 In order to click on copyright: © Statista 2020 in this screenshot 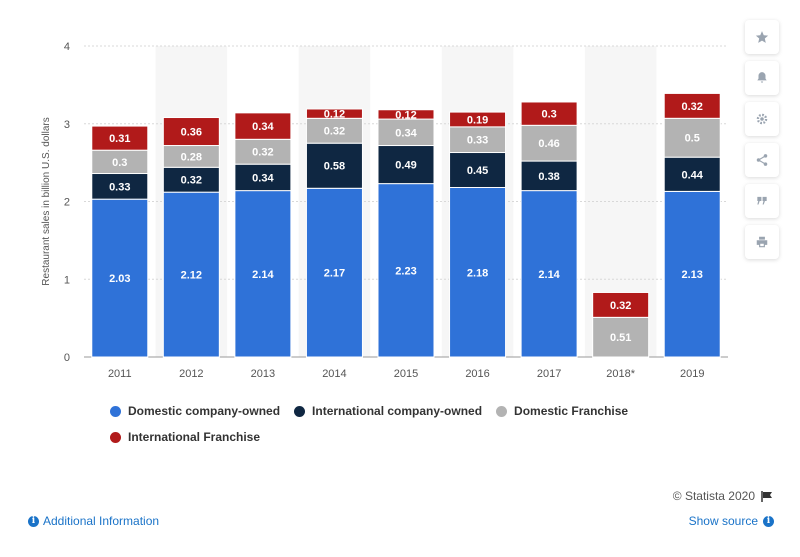, I will do `click(723, 496)`.